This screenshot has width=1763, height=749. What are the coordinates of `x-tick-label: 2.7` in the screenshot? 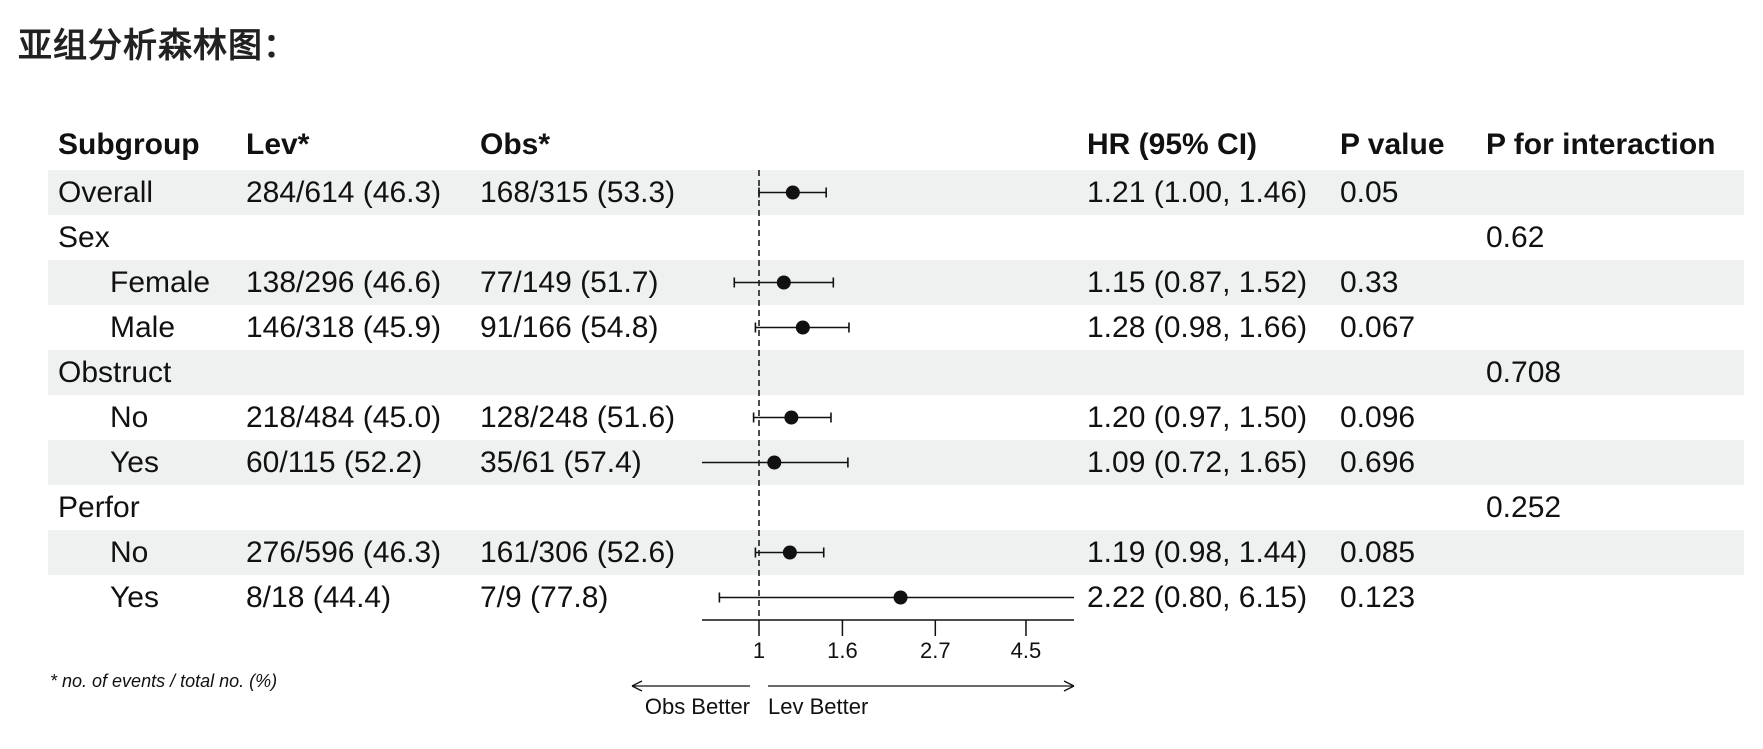 It's located at (935, 650).